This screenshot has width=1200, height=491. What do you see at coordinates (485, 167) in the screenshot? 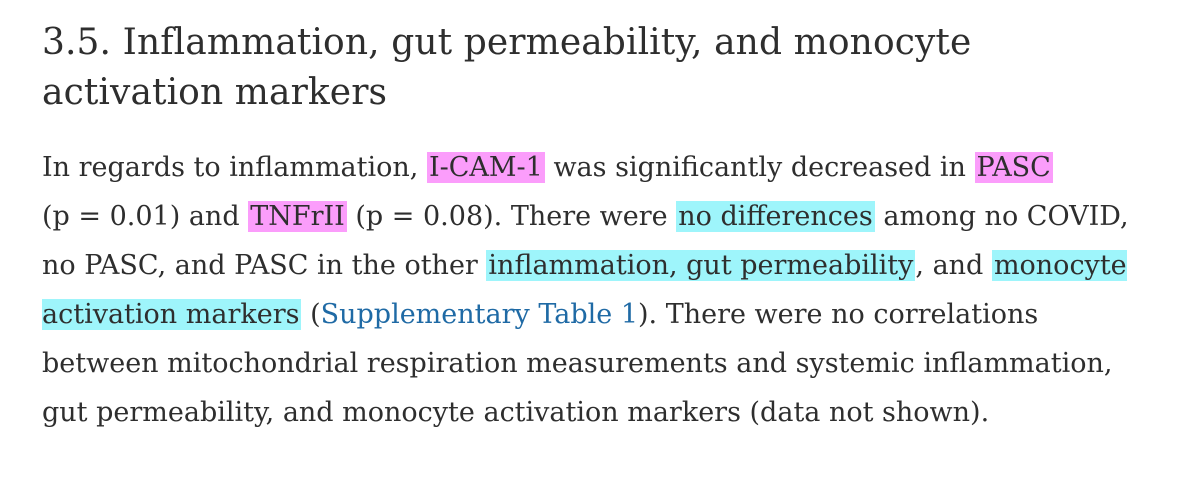
I see `highlight-icam-1: I-CAM-1` at bounding box center [485, 167].